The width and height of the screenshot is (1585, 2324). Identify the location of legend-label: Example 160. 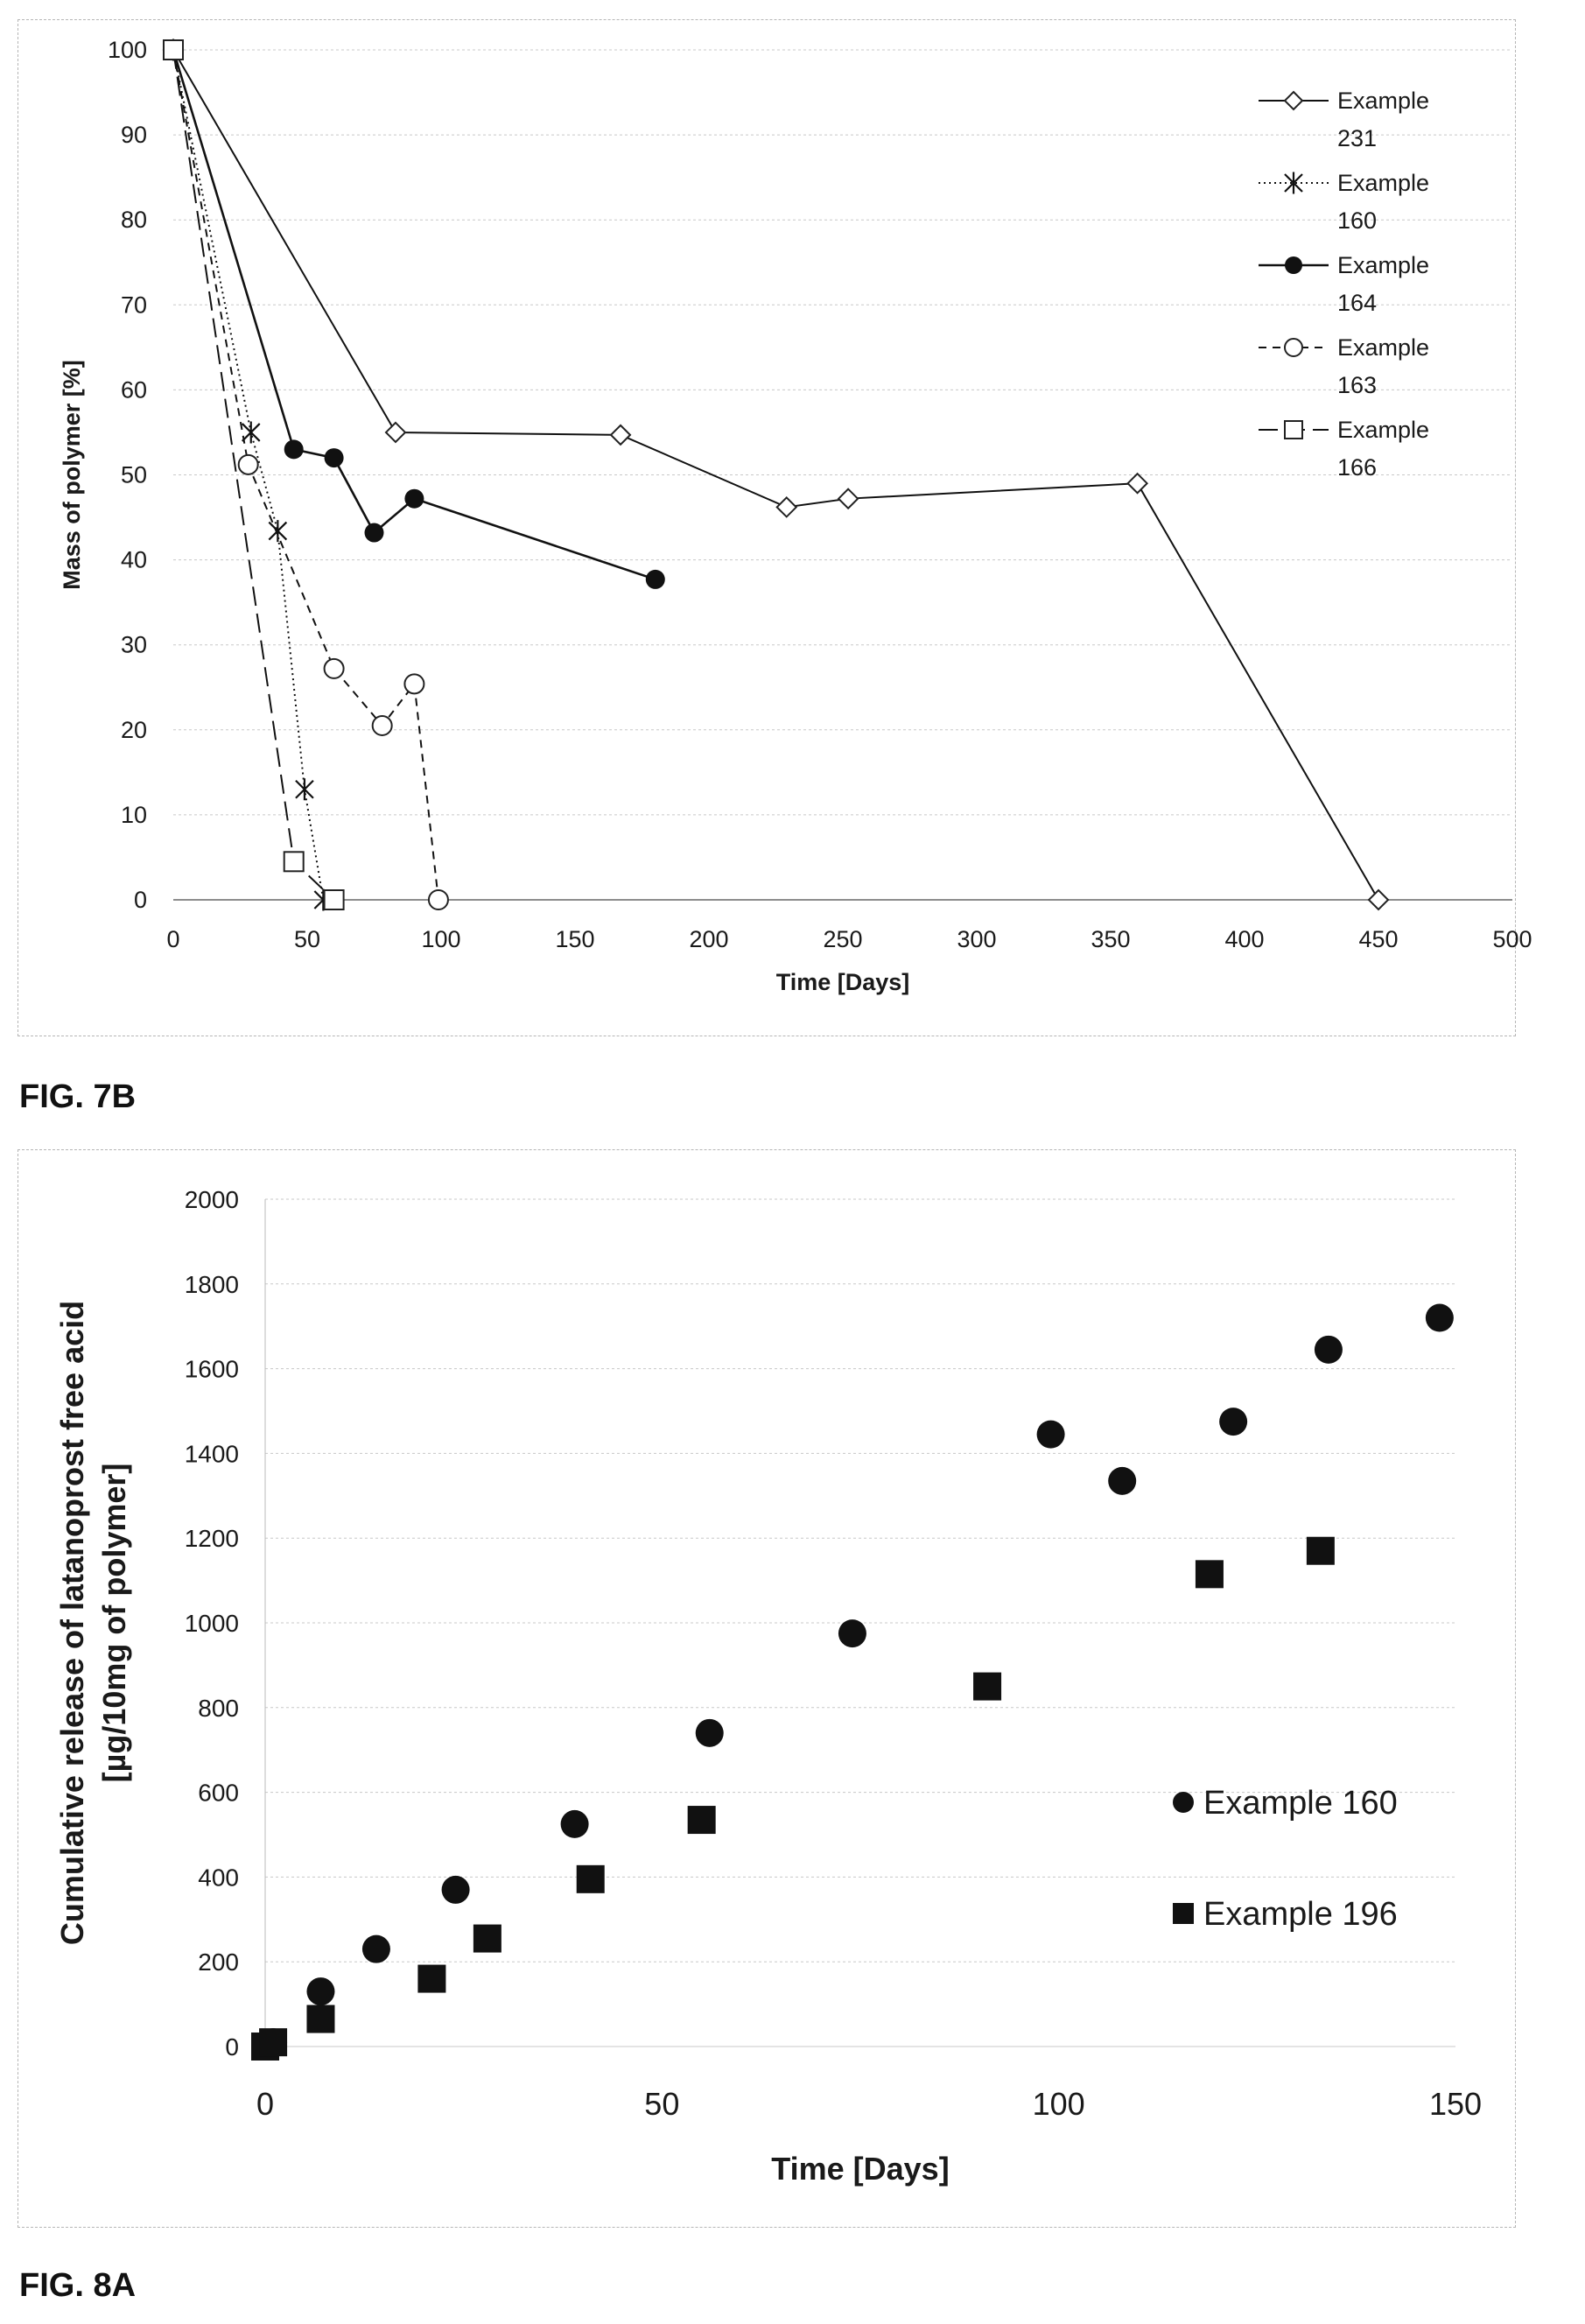
(1300, 1804).